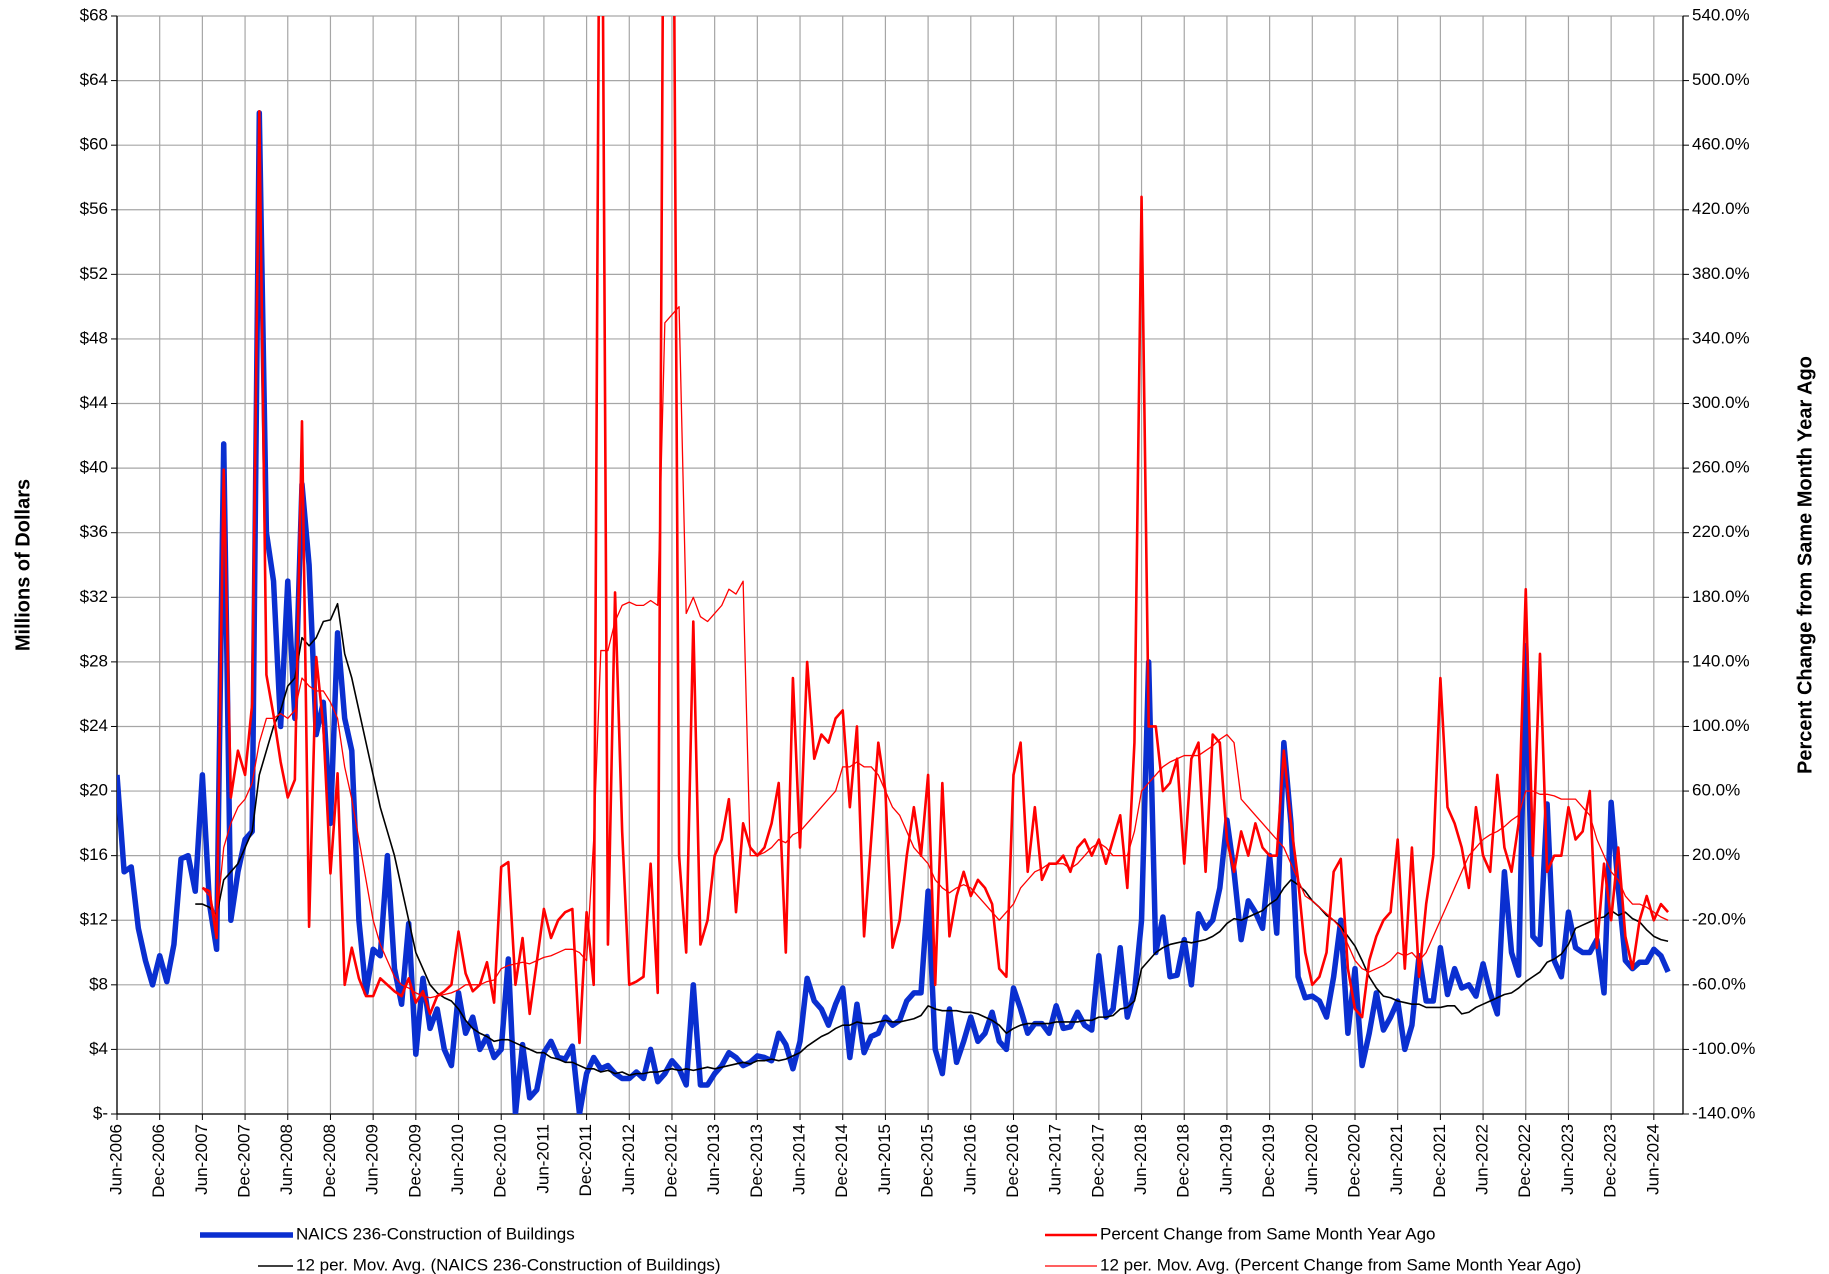  I want to click on y2-tick-label: -140.0%, so click(1723, 1112).